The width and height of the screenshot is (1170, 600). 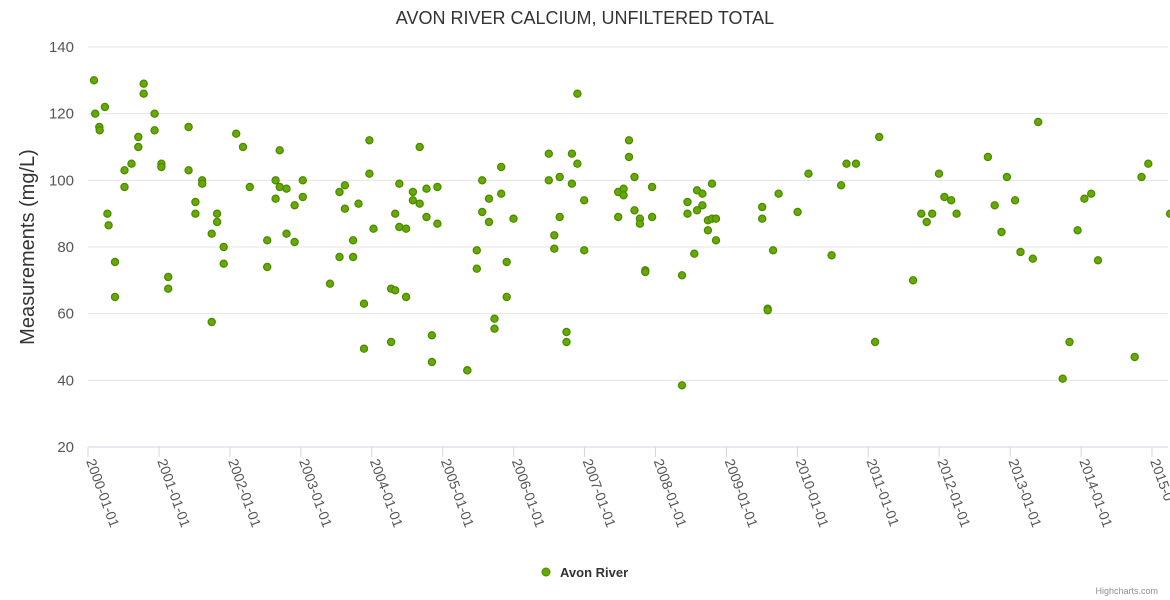 I want to click on credits: Highcharts.com, so click(x=1126, y=591).